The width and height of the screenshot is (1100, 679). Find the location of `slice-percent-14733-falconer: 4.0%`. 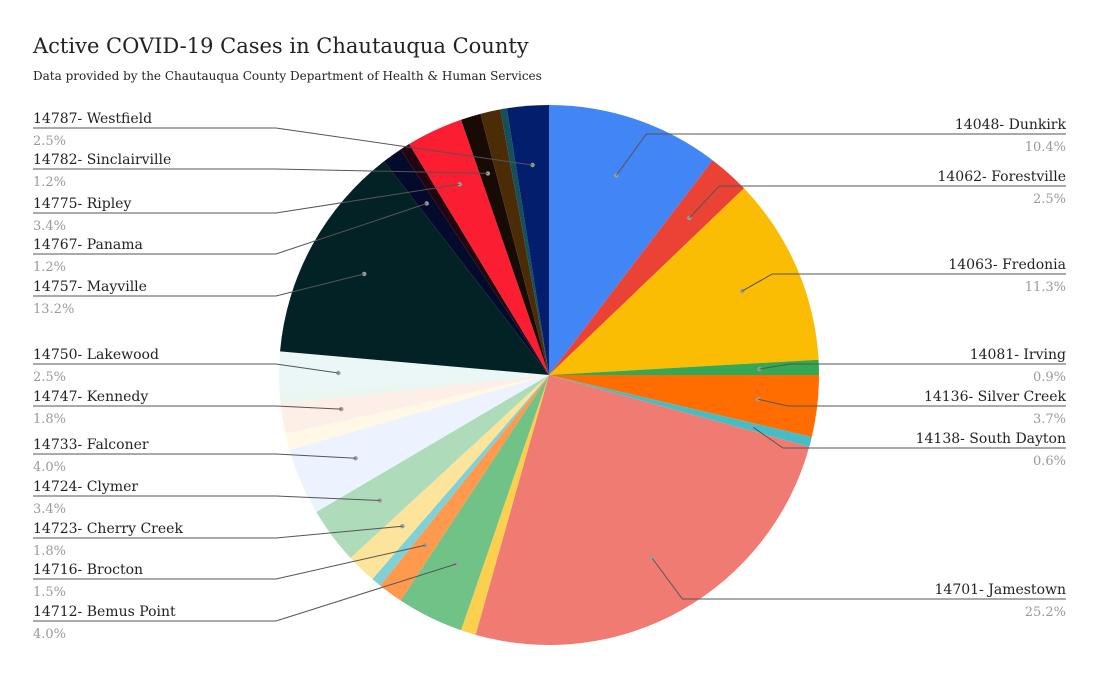

slice-percent-14733-falconer: 4.0% is located at coordinates (49, 467).